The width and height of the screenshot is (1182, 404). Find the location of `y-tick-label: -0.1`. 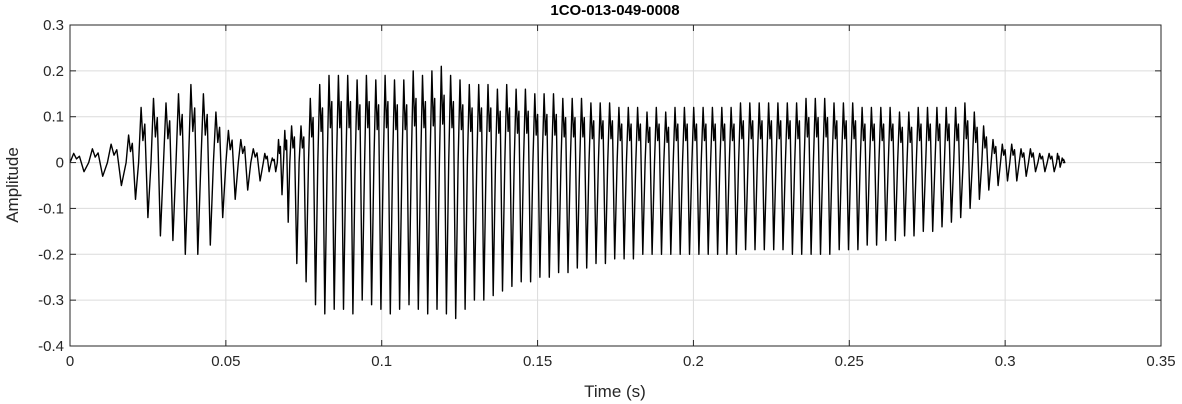

y-tick-label: -0.1 is located at coordinates (51, 208).